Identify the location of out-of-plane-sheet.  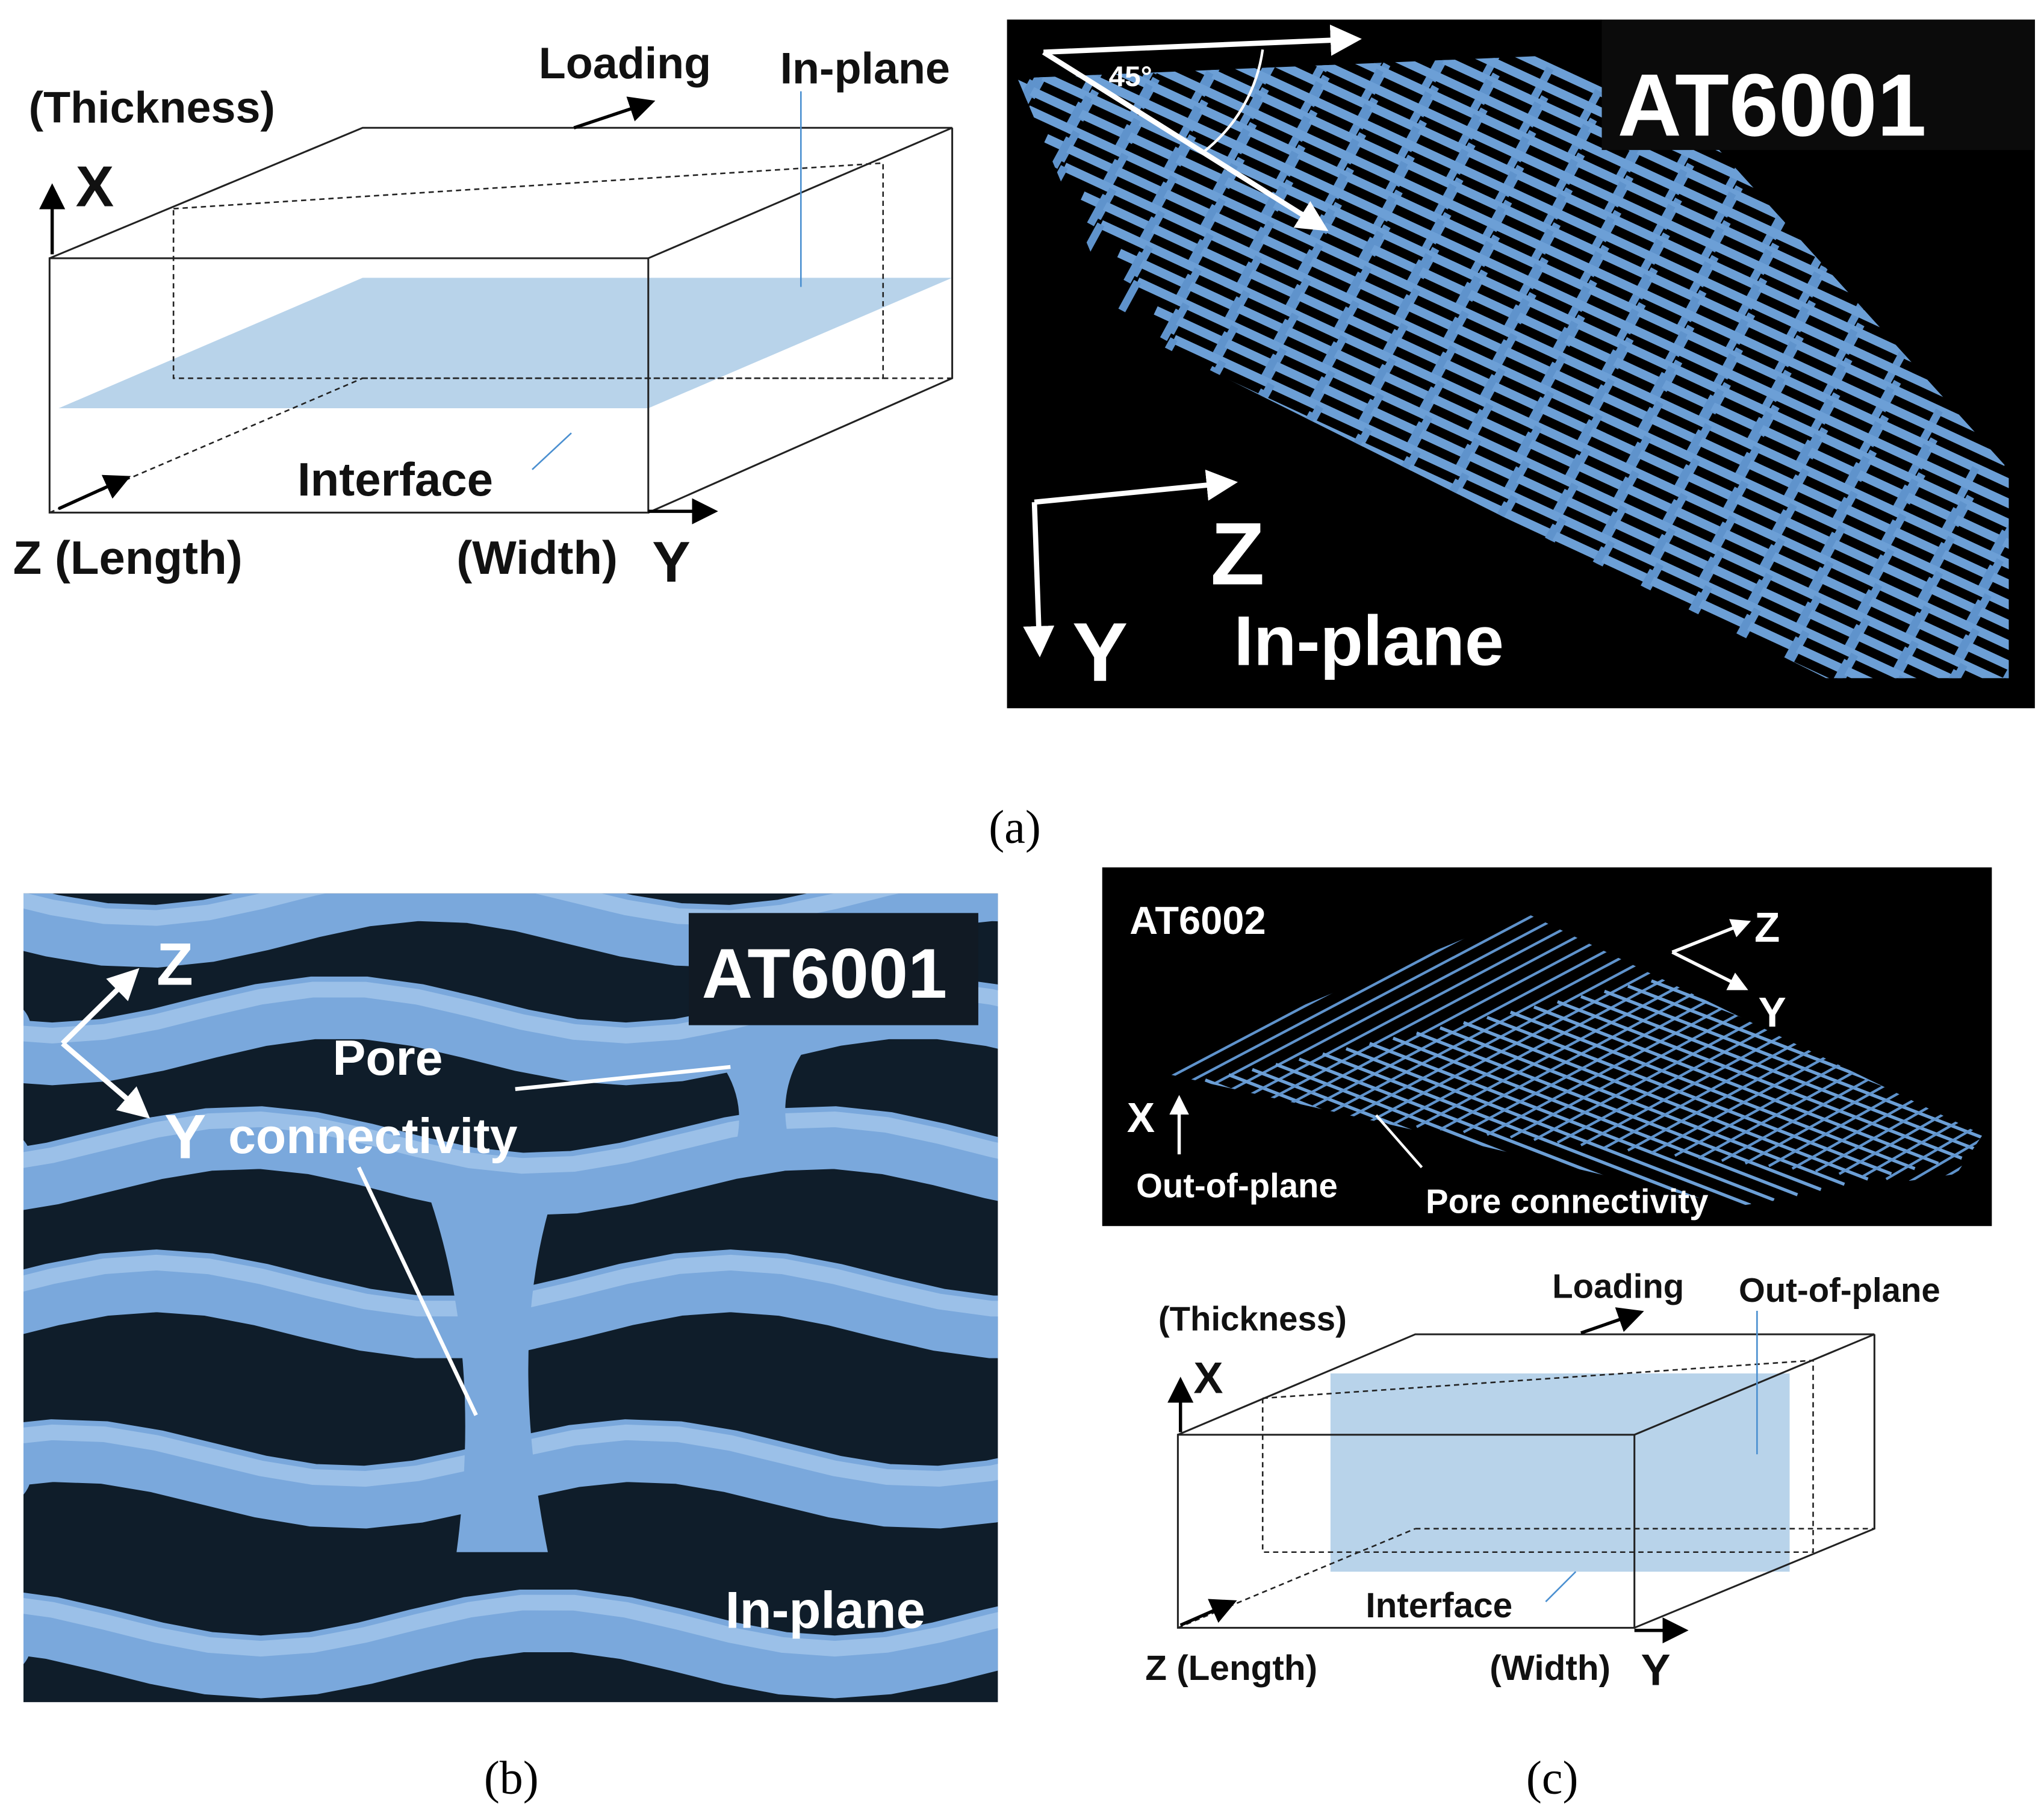
(1560, 1472).